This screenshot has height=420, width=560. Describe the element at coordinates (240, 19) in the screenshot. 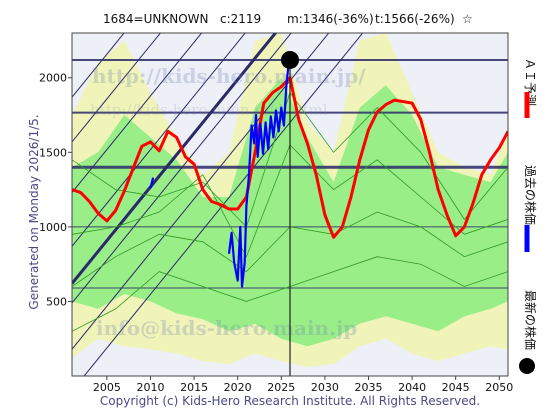

I see `header-current: c:2119` at that location.